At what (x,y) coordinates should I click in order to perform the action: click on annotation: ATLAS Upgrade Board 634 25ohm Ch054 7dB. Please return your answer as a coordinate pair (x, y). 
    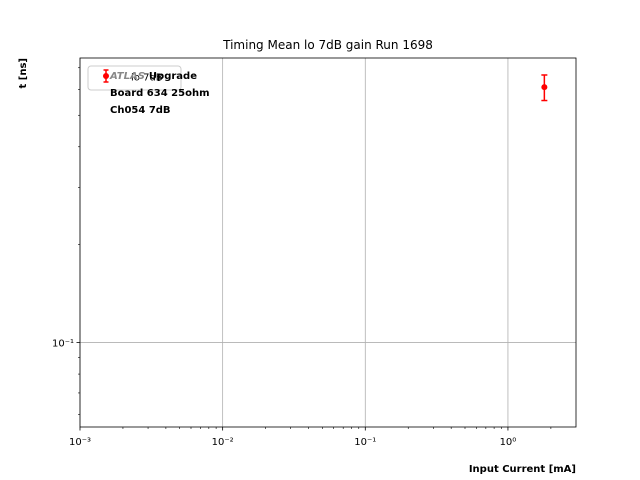
    Looking at the image, I should click on (159, 93).